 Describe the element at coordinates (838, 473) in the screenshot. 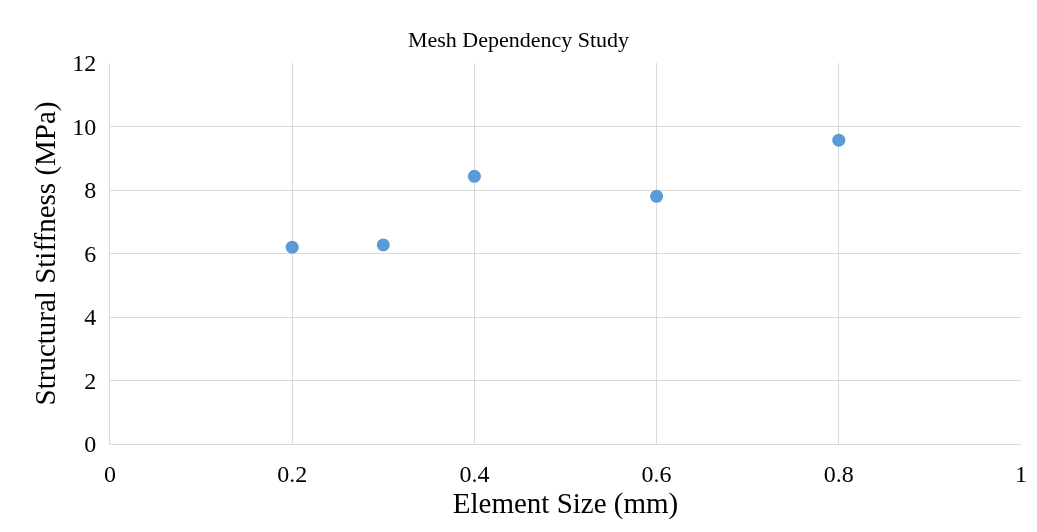

I see `x-tick-label: 0.8` at that location.